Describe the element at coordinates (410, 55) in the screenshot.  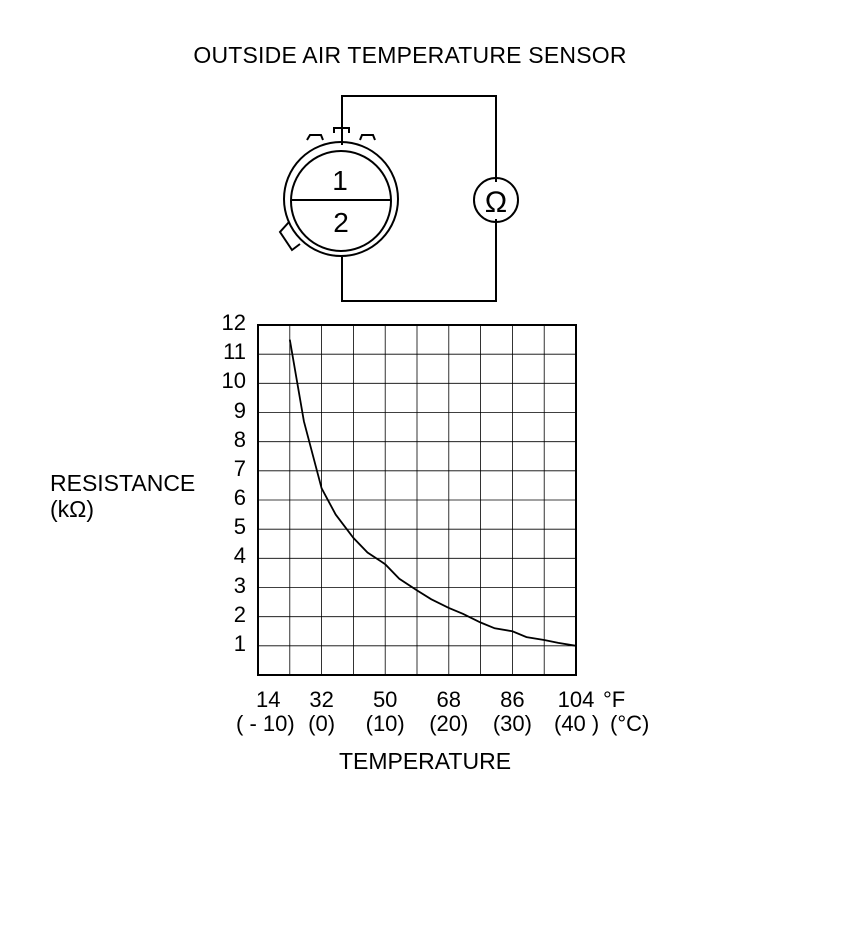
I see `diagram-title: OUTSIDE AIR TEMPERATURE SENSOR` at that location.